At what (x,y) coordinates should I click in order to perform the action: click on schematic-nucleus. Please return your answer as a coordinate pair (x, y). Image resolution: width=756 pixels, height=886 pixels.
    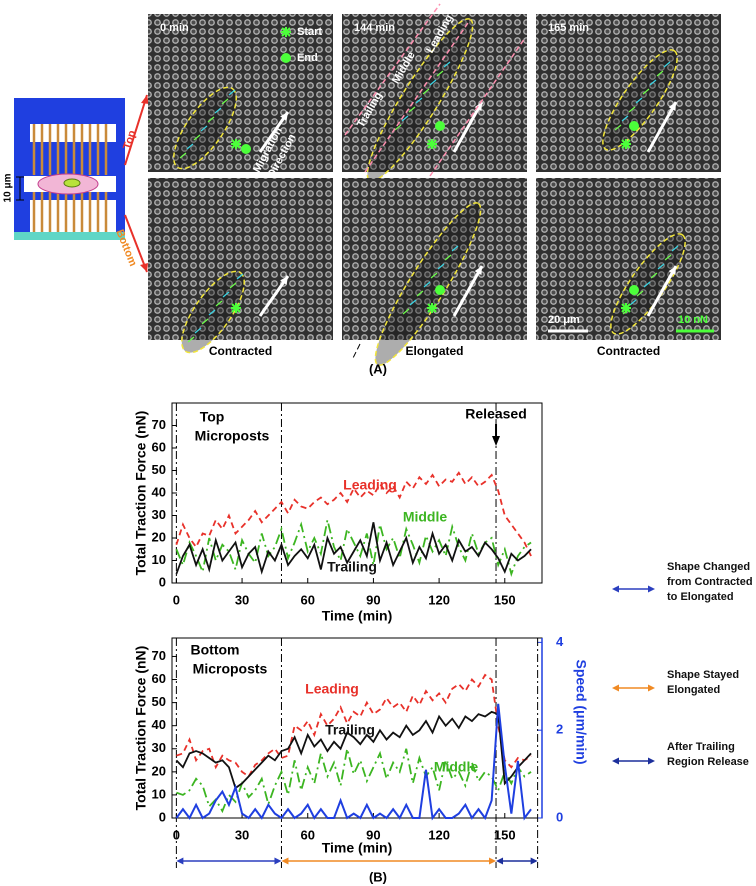
    Looking at the image, I should click on (72, 183).